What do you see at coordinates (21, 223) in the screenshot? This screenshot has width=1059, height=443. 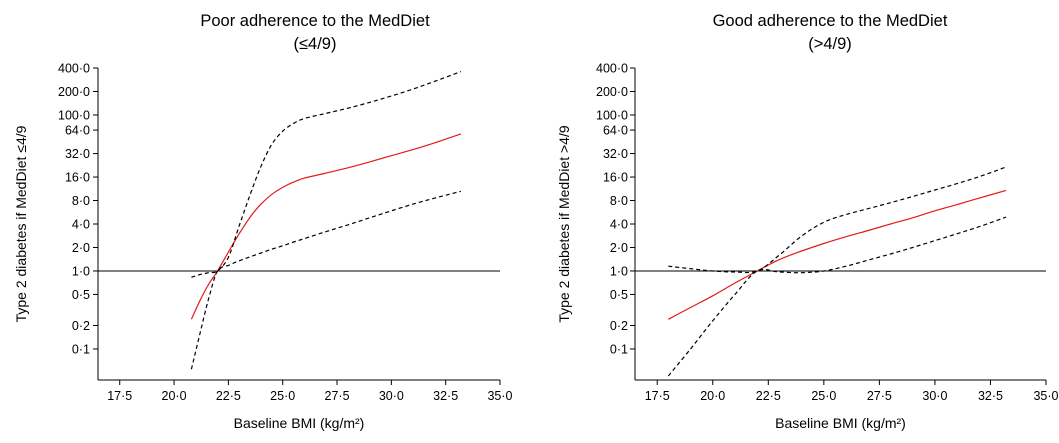 I see `y-axis-label: Type 2 diabetes if MedDiet ≤4/9` at bounding box center [21, 223].